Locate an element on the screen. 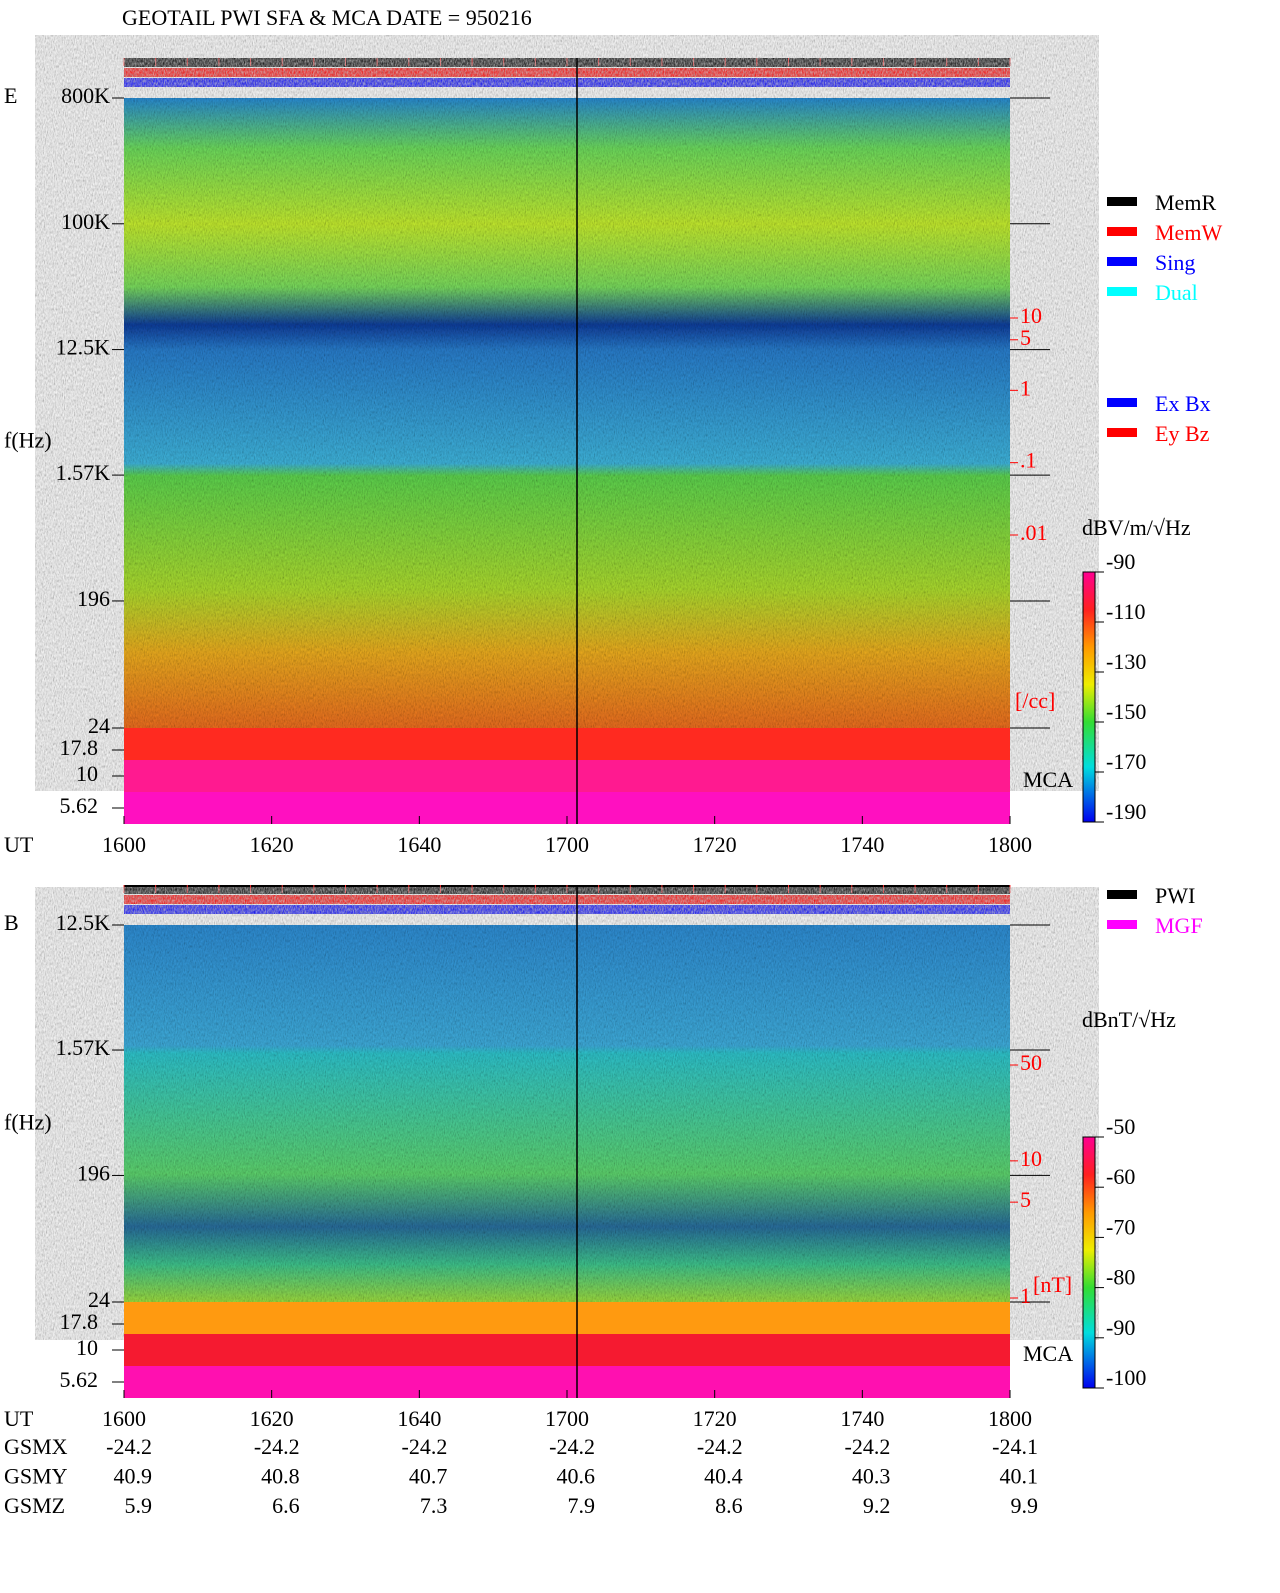 This screenshot has width=1280, height=1593. orbit-label: GSMZ is located at coordinates (34, 1505).